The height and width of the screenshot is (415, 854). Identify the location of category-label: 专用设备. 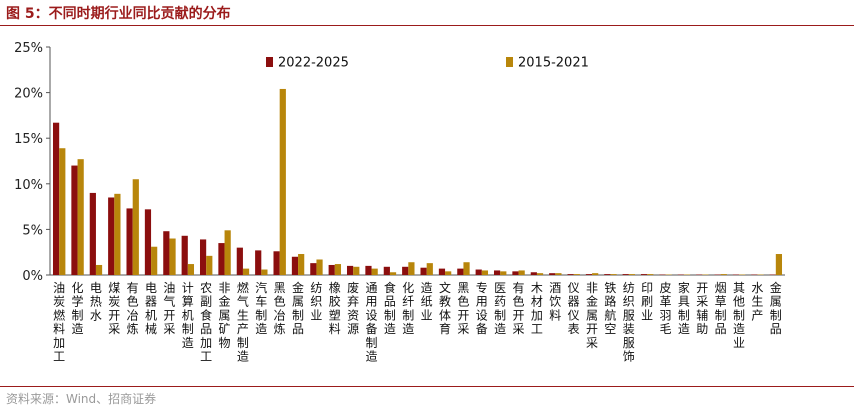
(482, 308).